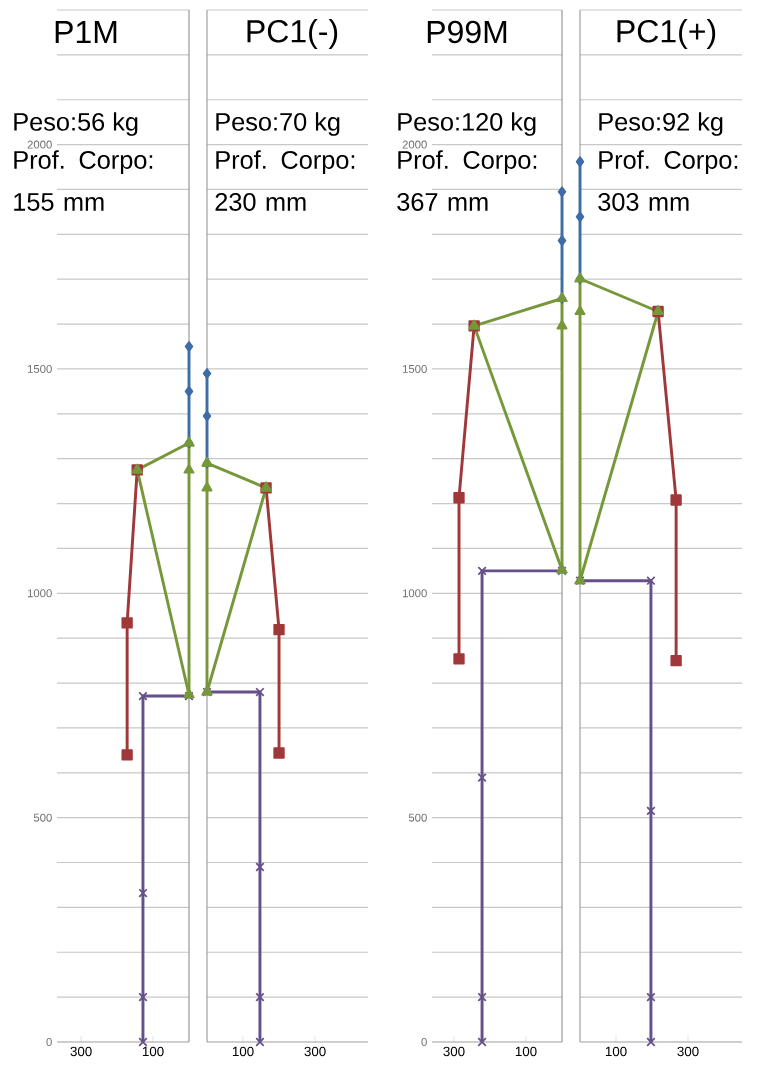 Image resolution: width=768 pixels, height=1077 pixels. What do you see at coordinates (467, 124) in the screenshot?
I see `annotation: Peso:120 kg` at bounding box center [467, 124].